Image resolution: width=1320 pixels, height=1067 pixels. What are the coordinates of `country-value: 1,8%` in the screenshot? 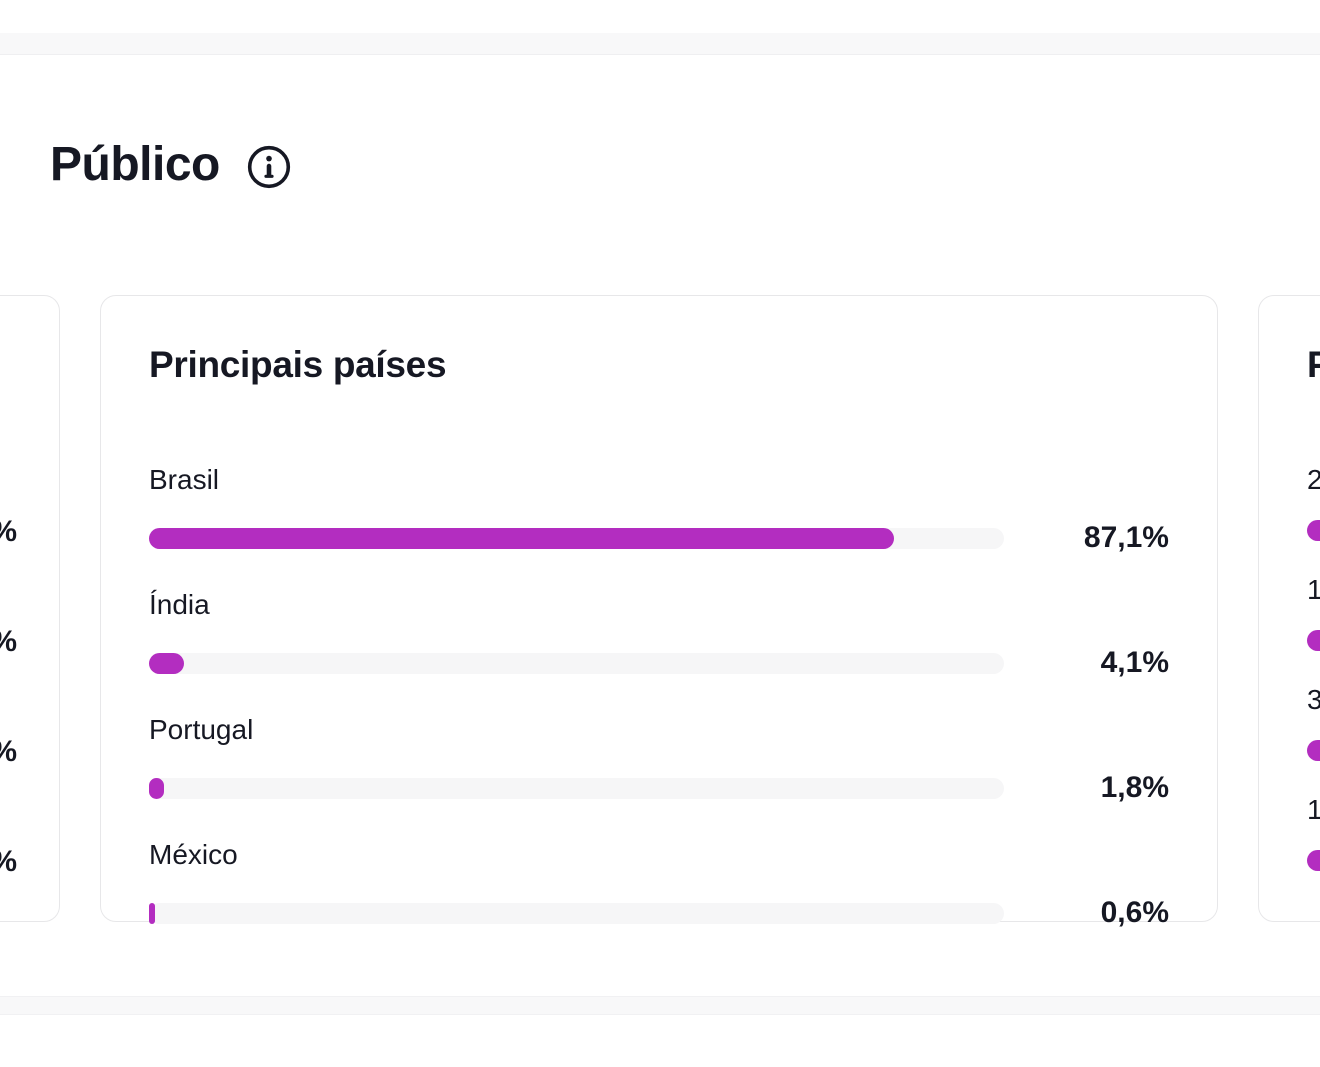 It's located at (1134, 787).